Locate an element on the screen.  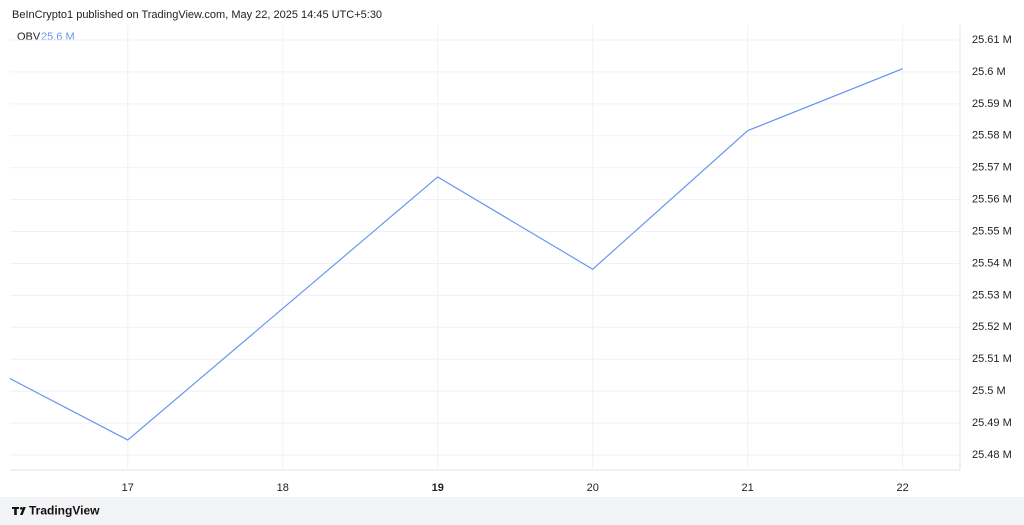
y-tick-label: 25.52 M is located at coordinates (992, 327).